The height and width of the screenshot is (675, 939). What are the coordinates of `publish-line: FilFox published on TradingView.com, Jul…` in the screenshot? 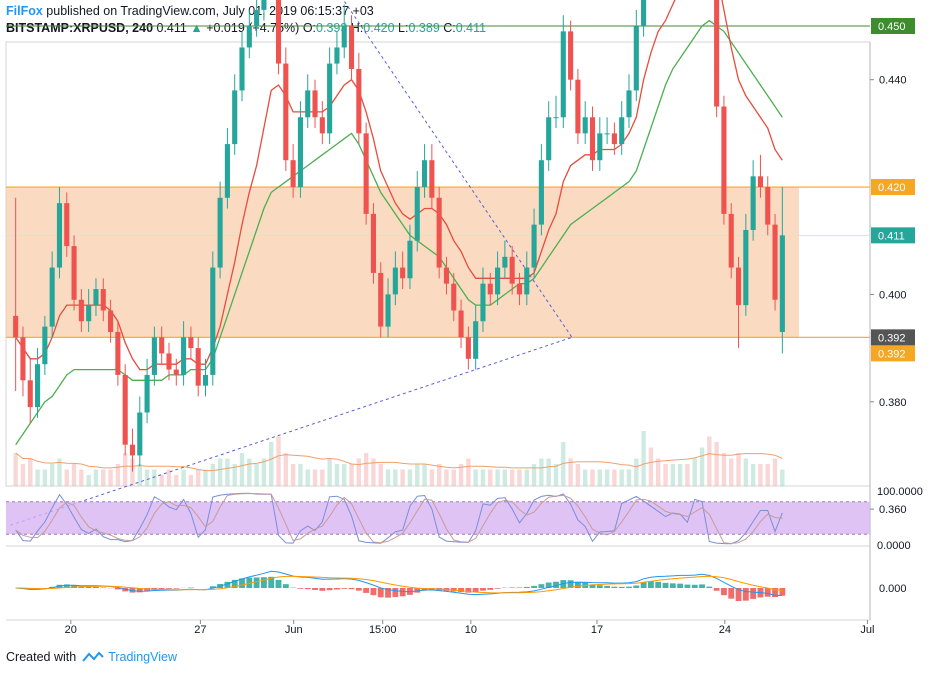 It's located at (466, 11).